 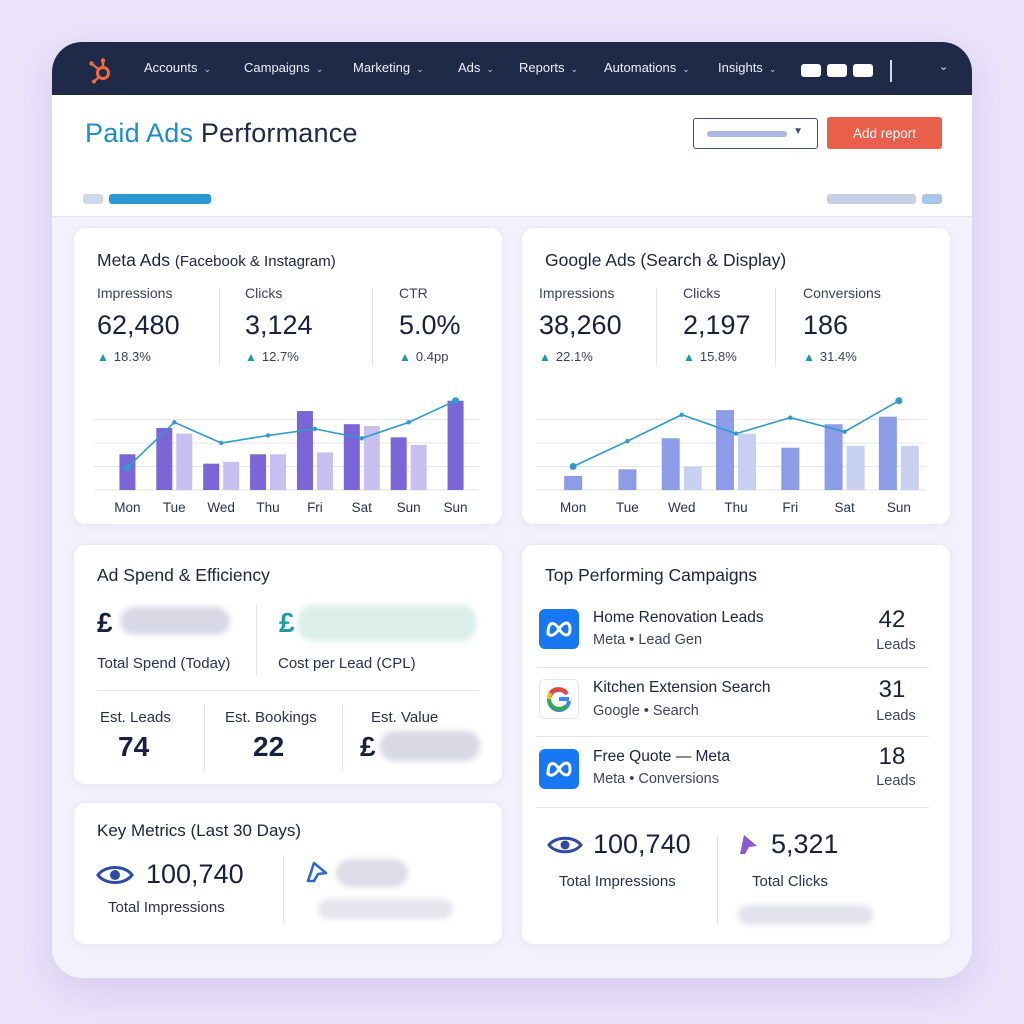 I want to click on nav-campaigns: Campaigns ⌄, so click(x=283, y=67).